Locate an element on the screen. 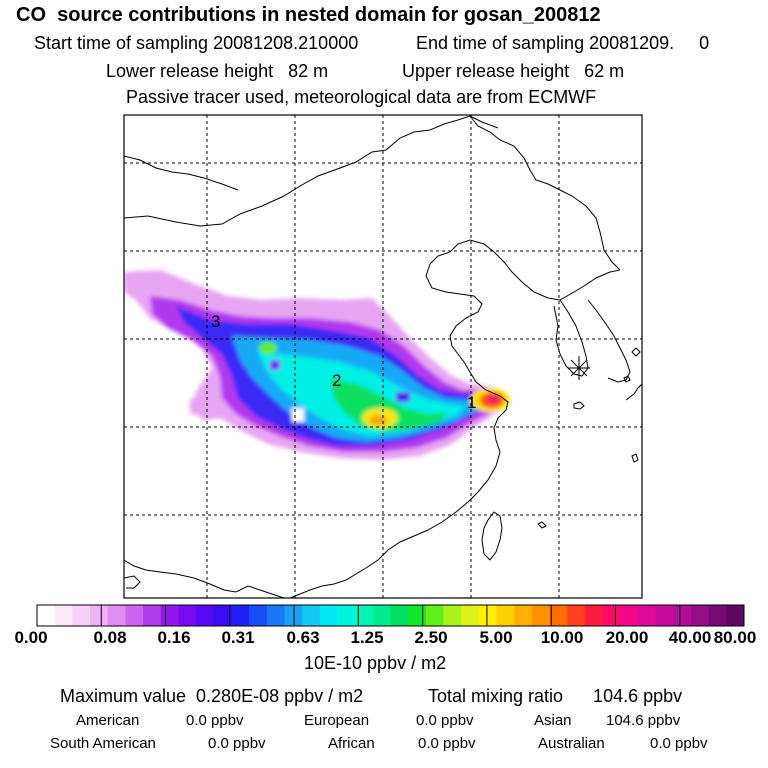  colorbar-tick-label: 40.00 is located at coordinates (690, 637).